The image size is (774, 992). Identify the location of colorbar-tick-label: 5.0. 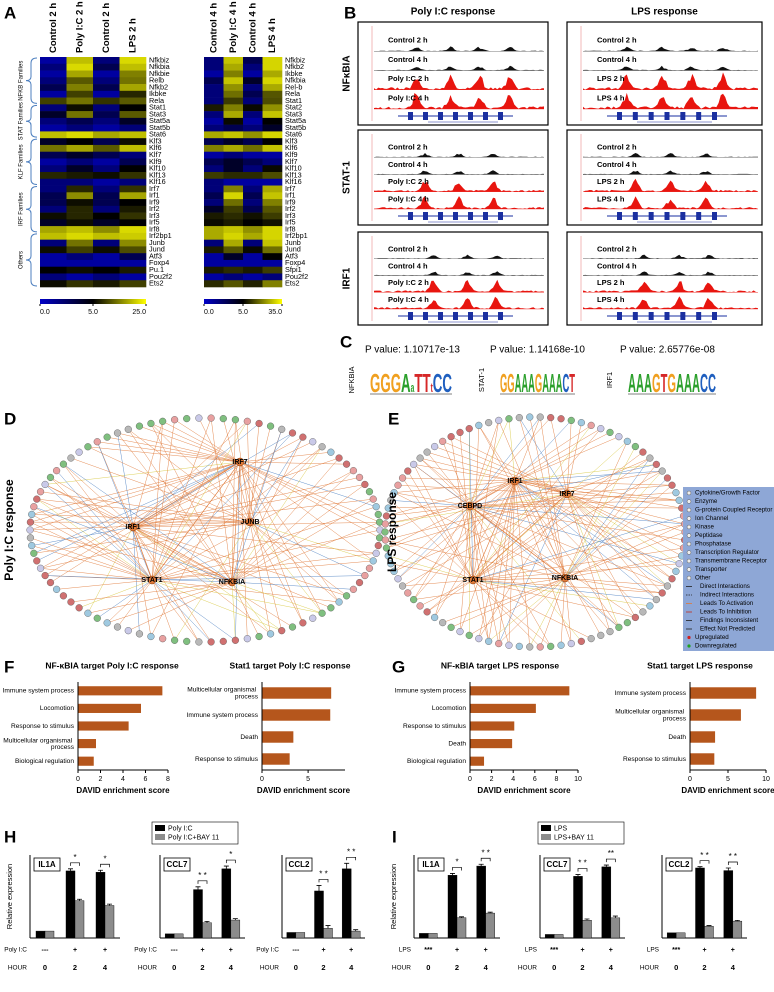
(243, 312).